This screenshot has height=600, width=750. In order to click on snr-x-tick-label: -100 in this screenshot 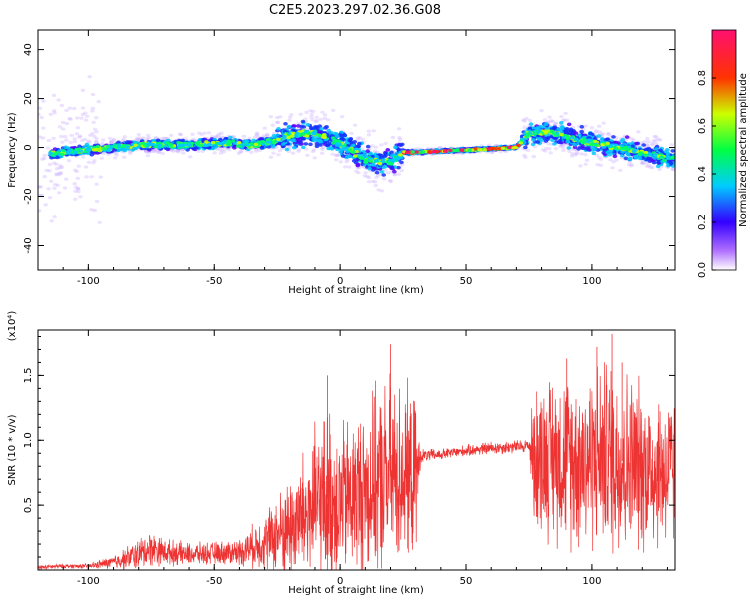, I will do `click(88, 581)`.